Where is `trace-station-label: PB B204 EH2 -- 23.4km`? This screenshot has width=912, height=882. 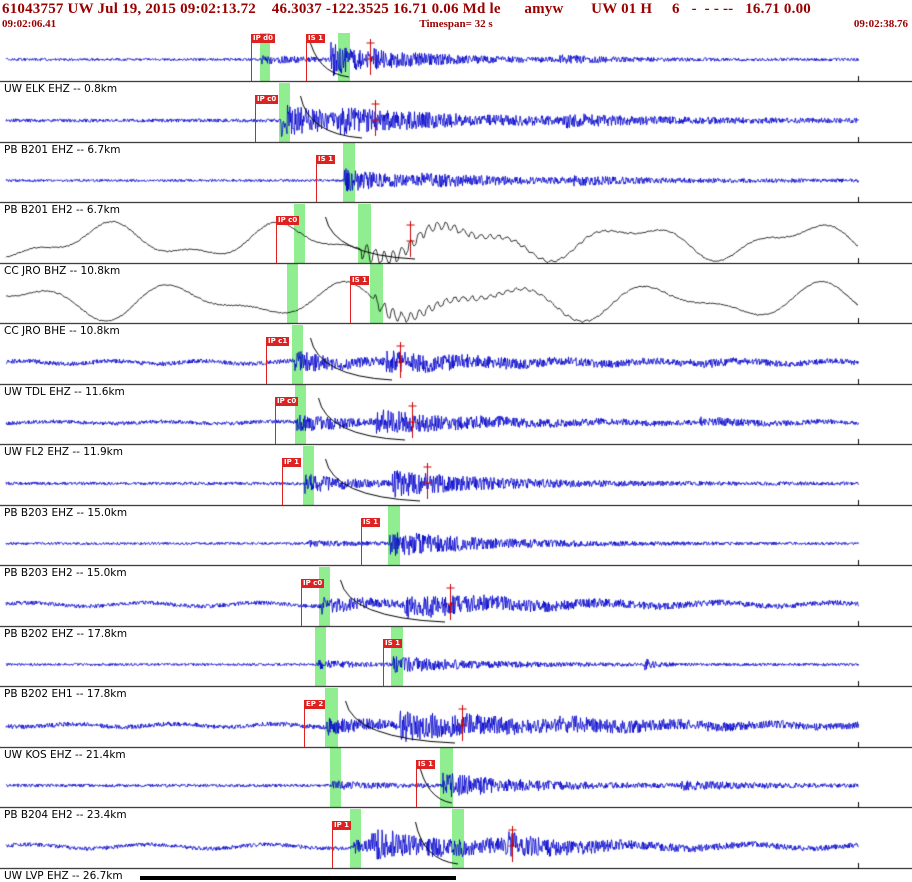
trace-station-label: PB B204 EH2 -- 23.4km is located at coordinates (65, 815).